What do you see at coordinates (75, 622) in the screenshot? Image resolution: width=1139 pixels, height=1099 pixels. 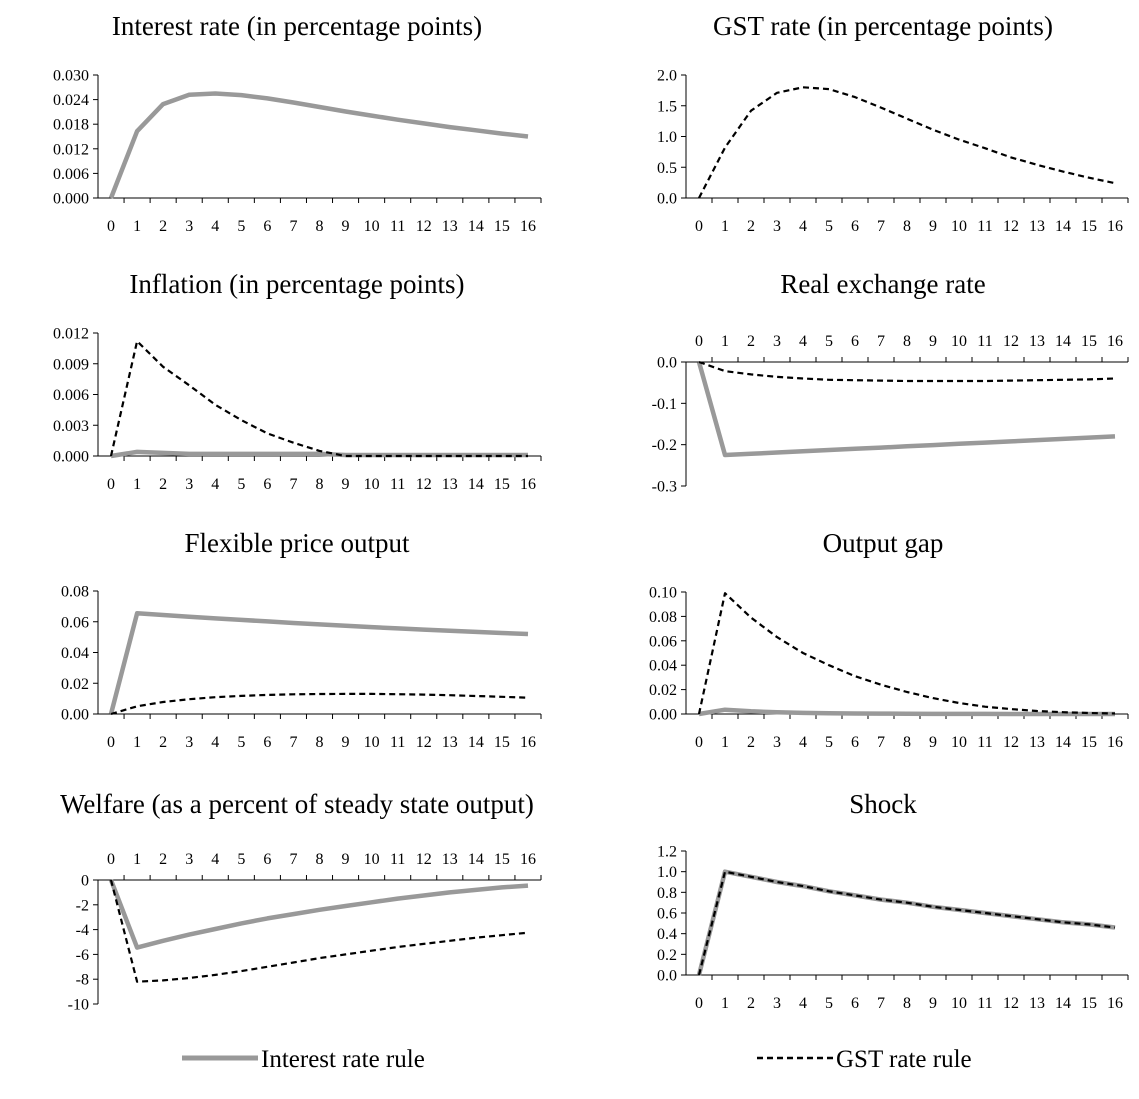 I see `y-tick-label: 0.06` at bounding box center [75, 622].